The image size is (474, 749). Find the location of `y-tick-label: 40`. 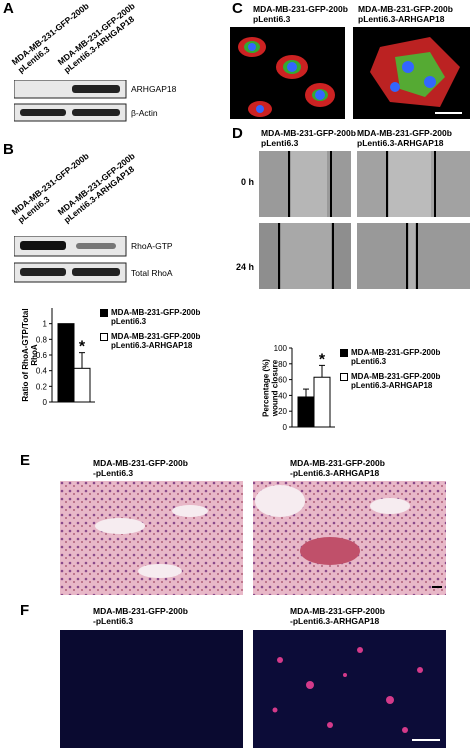

y-tick-label: 40 is located at coordinates (282, 395).